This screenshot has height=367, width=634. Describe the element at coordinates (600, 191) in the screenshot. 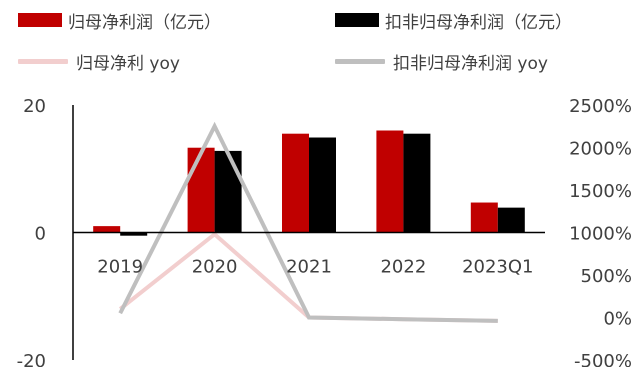

I see `y-right-tick-label: 1500%` at that location.